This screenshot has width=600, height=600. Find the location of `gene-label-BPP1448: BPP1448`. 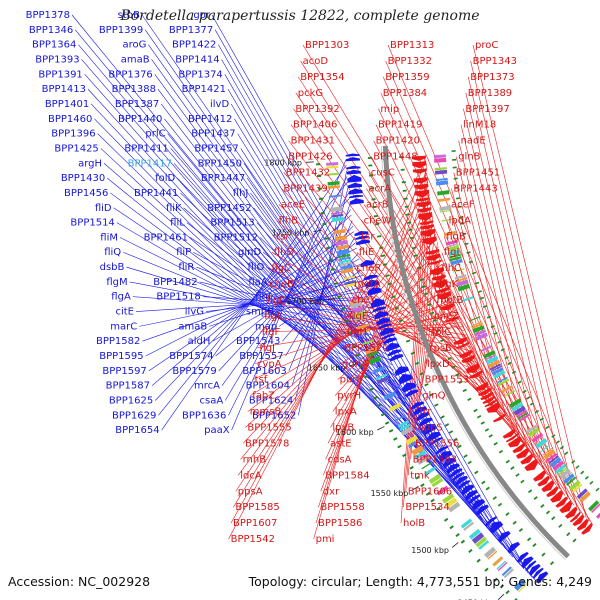

gene-label-BPP1448: BPP1448 is located at coordinates (395, 157).